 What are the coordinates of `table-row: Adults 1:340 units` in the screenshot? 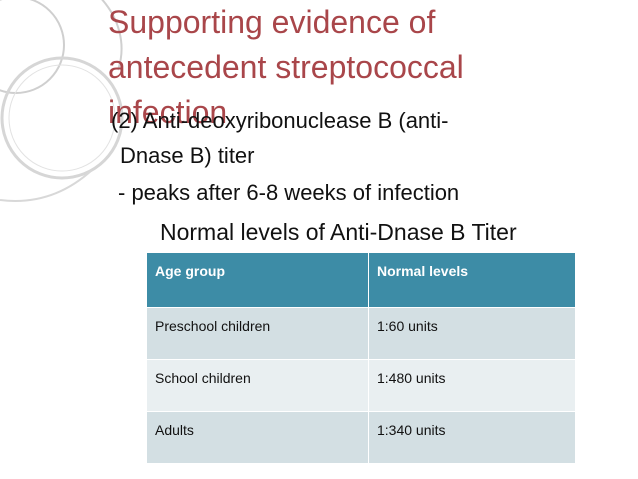 It's located at (361, 437).